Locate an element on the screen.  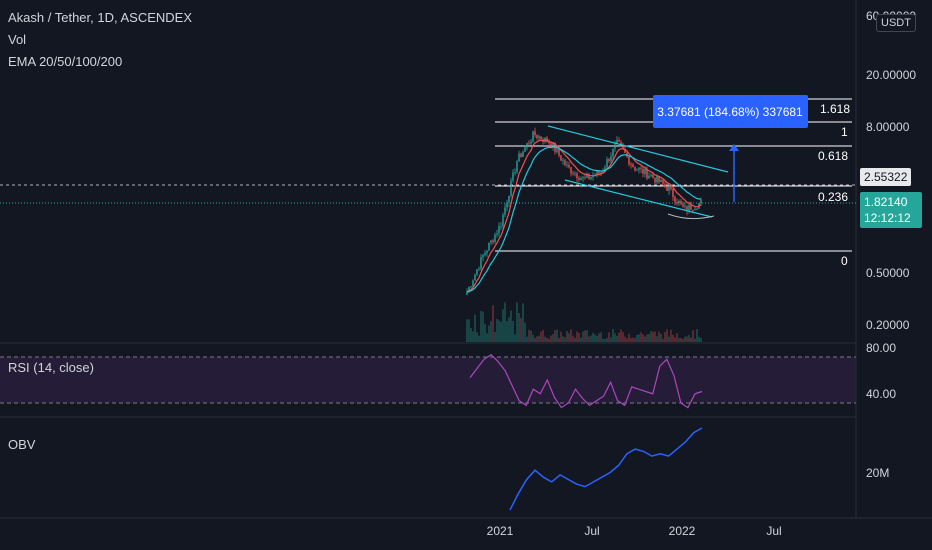
currency-button: USDT is located at coordinates (896, 23).